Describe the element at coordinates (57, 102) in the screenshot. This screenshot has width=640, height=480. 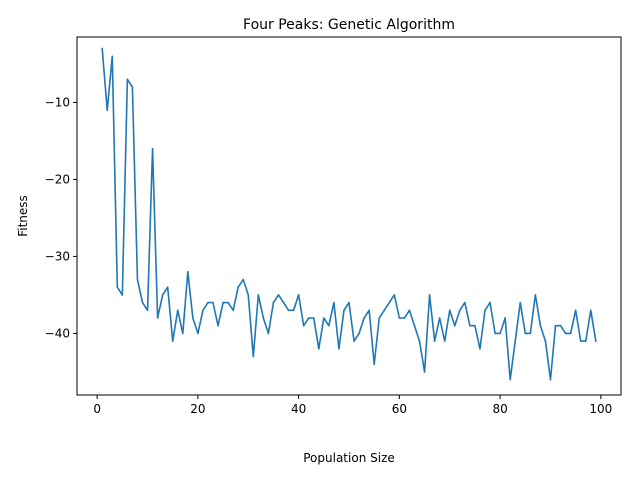
I see `y-tick-label: −10` at that location.